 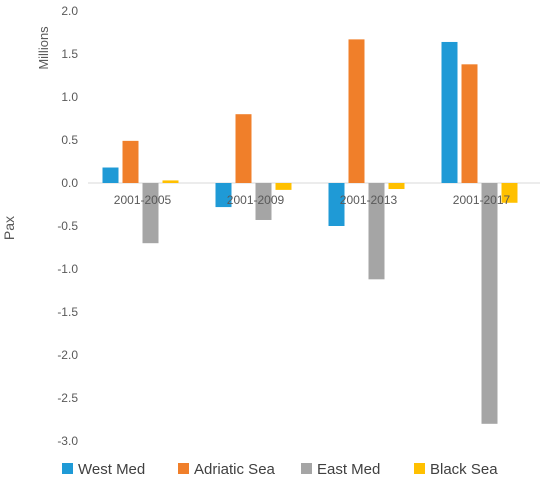 What do you see at coordinates (312, 200) in the screenshot?
I see `category-labels: 2001-2005 2001-2009 2001-2013 2001-2017` at bounding box center [312, 200].